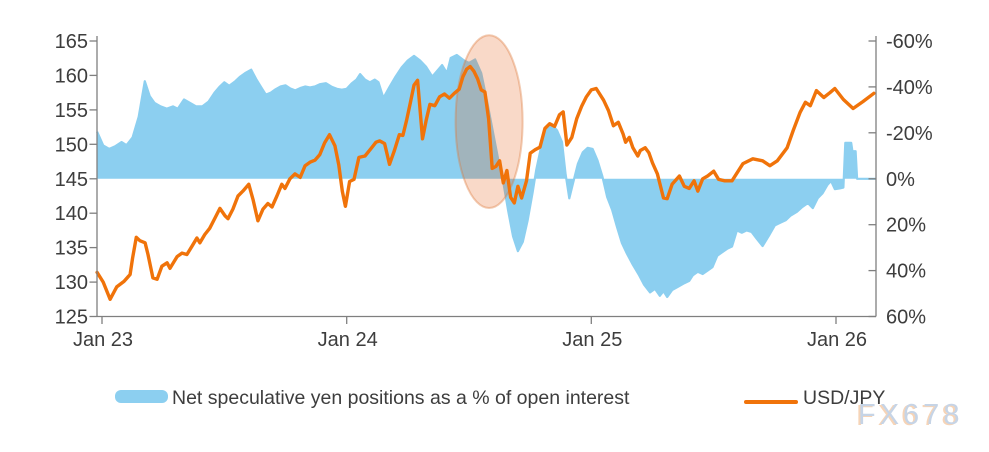 Image resolution: width=989 pixels, height=452 pixels. What do you see at coordinates (141, 396) in the screenshot?
I see `legend-area-swatch` at bounding box center [141, 396].